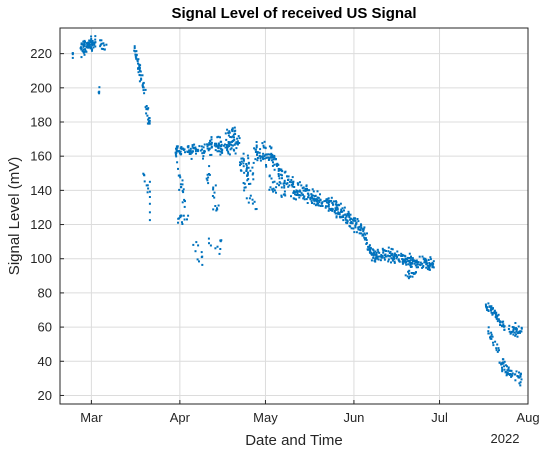 The height and width of the screenshot is (450, 550). I want to click on y-tick-label: 140, so click(41, 190).